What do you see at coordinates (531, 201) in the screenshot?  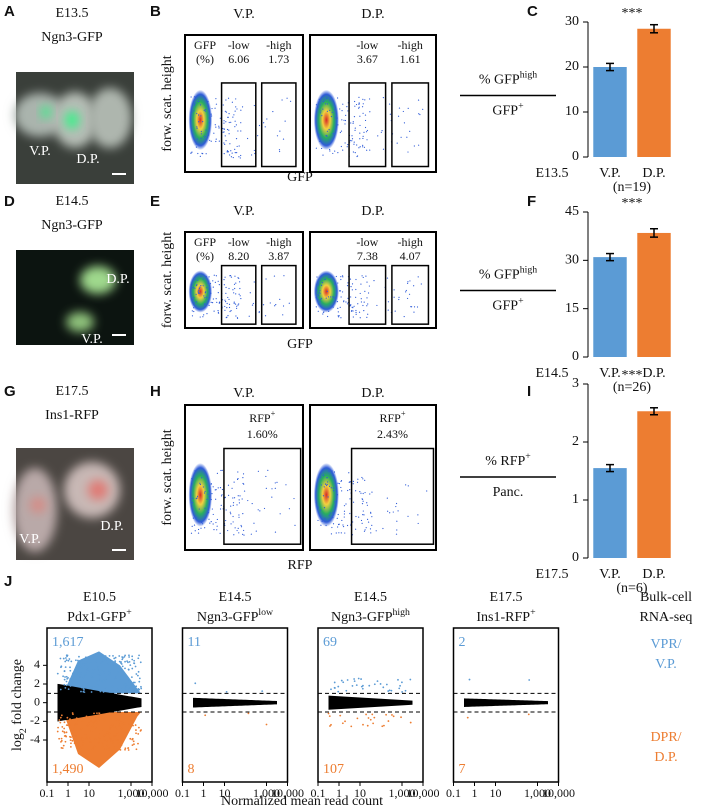 I see `panel-label: F` at bounding box center [531, 201].